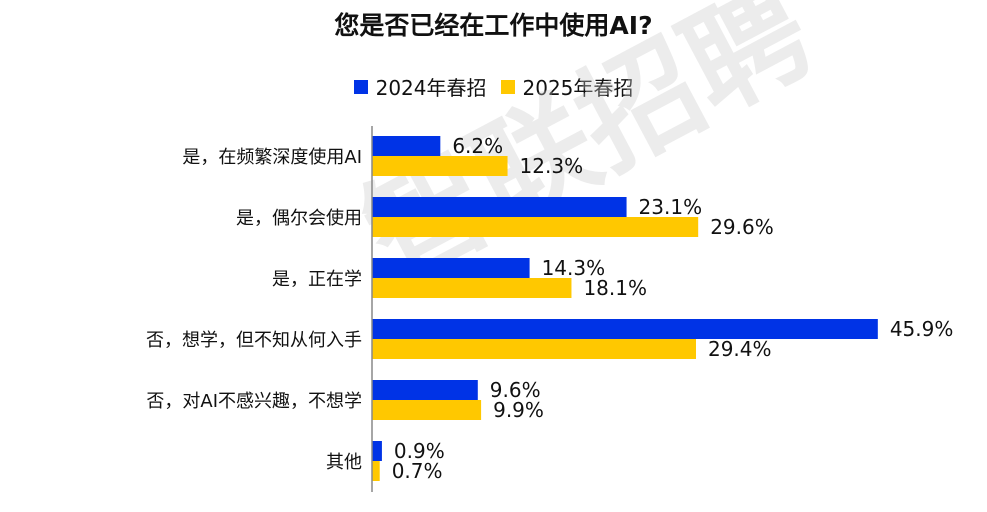 This screenshot has width=987, height=512. I want to click on data-label: 29.4%, so click(740, 349).